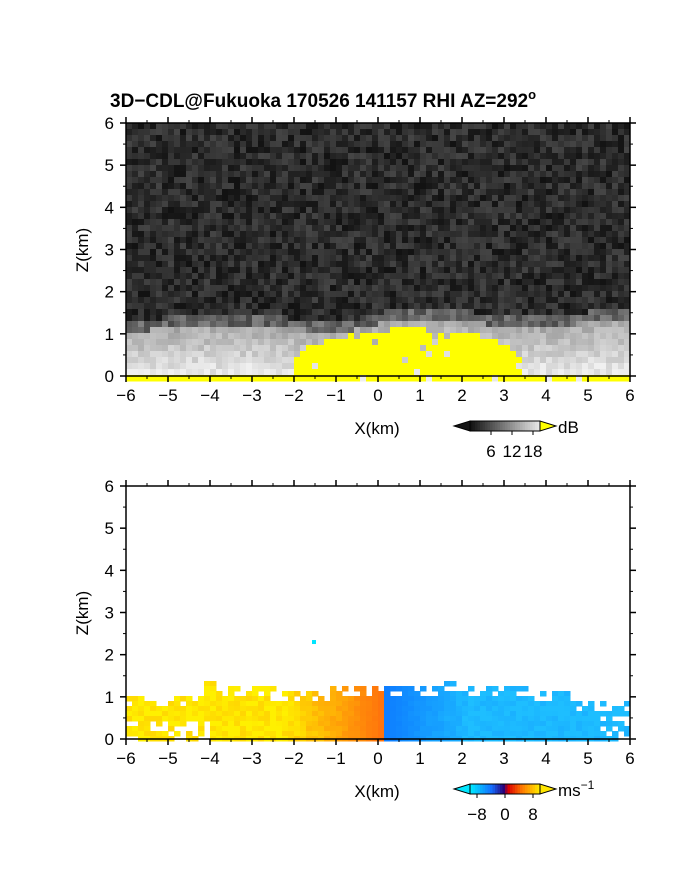  Describe the element at coordinates (568, 427) in the screenshot. I see `colorbar-unit: dB` at that location.